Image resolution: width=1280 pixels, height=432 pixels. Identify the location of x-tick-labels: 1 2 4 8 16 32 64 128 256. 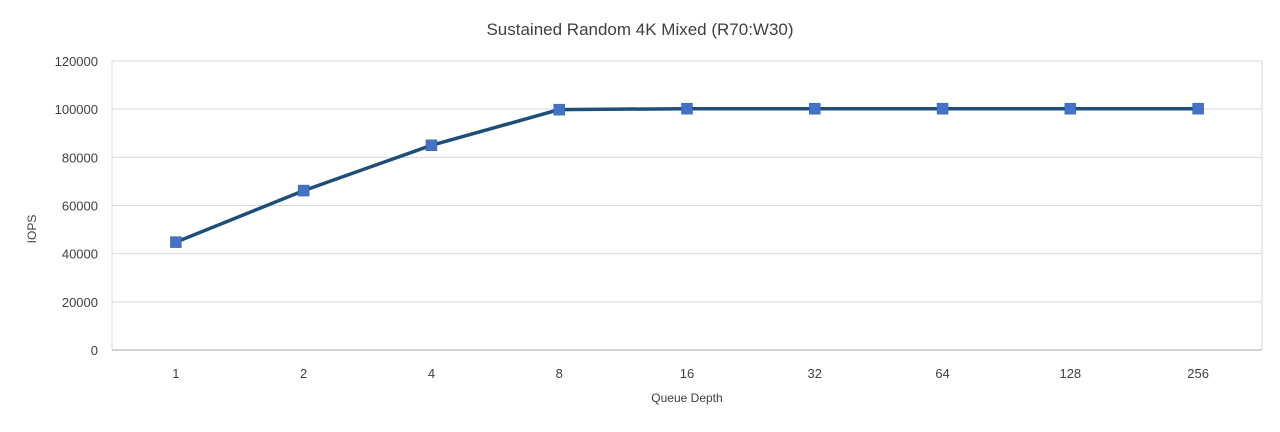
(690, 373).